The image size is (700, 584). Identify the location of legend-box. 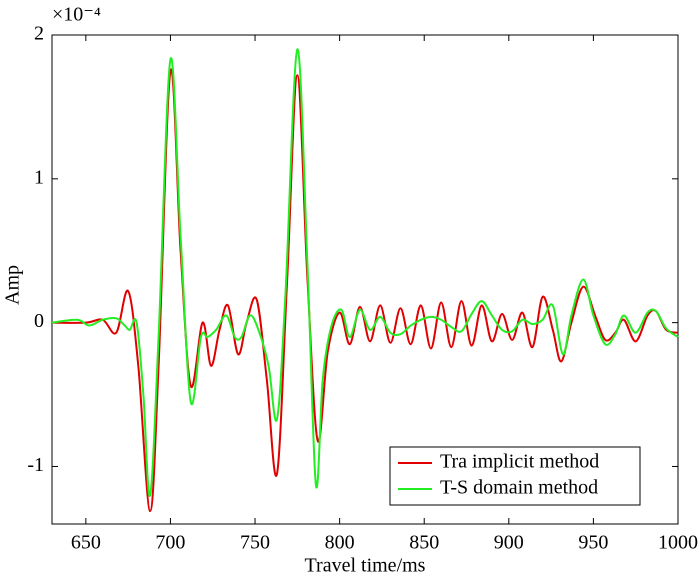
(515, 476).